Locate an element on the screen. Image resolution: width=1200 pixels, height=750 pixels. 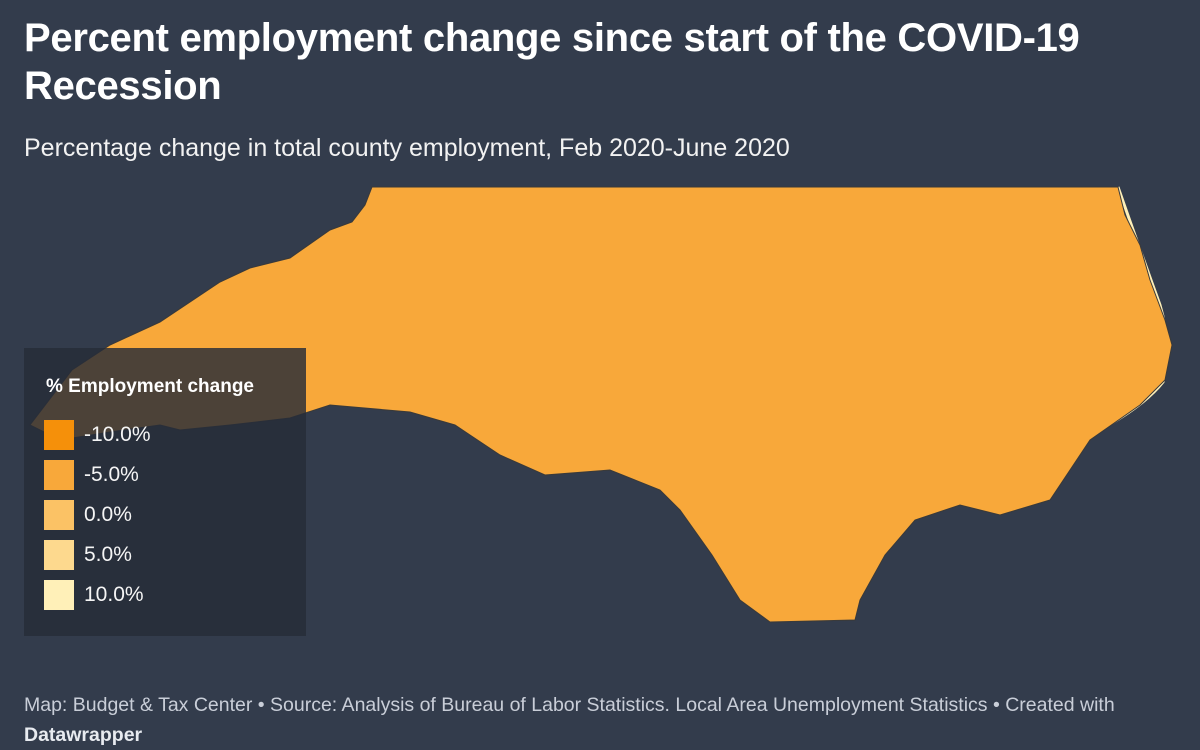
legend-title: % Employment change is located at coordinates (150, 386).